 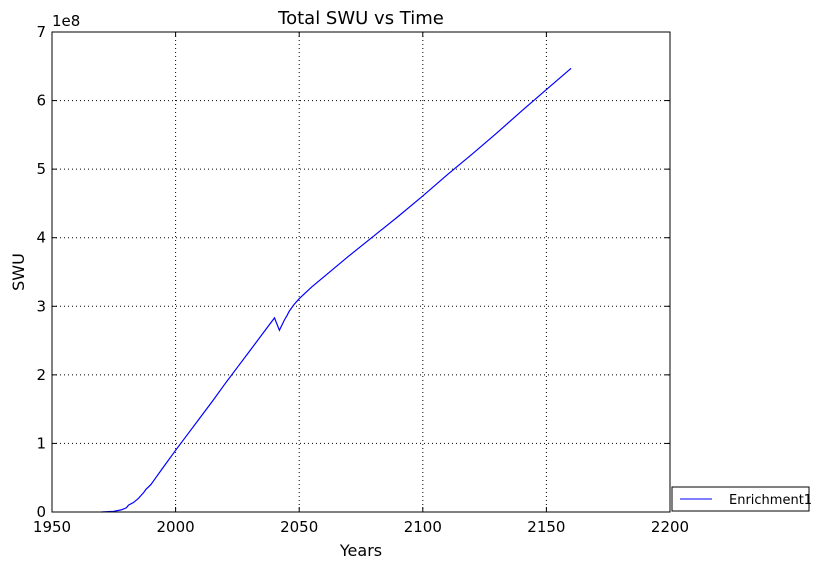 I want to click on y-tick-label: 4, so click(x=41, y=238).